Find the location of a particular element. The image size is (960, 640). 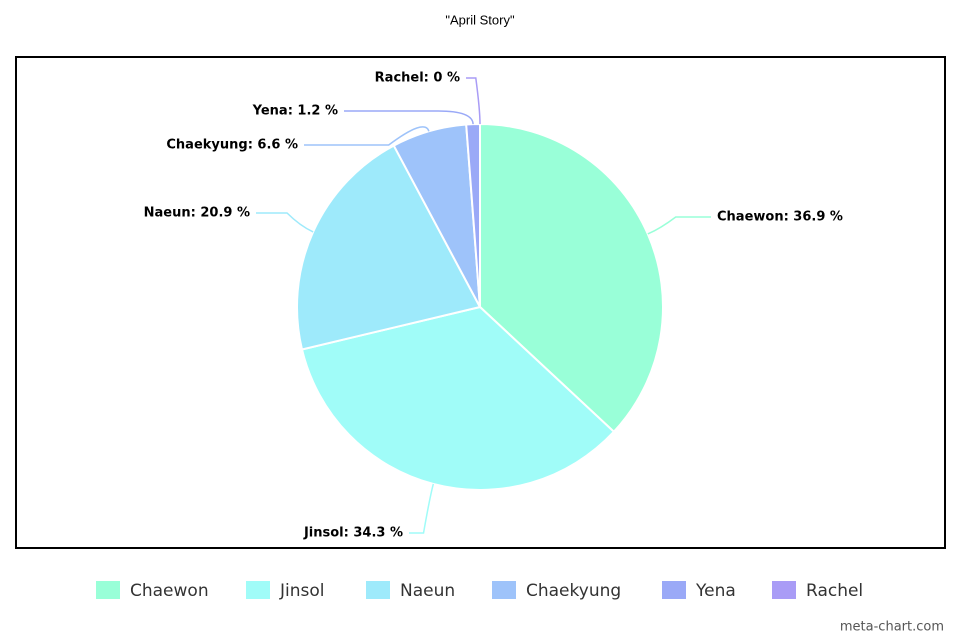

legend-label: Naeun is located at coordinates (427, 591).